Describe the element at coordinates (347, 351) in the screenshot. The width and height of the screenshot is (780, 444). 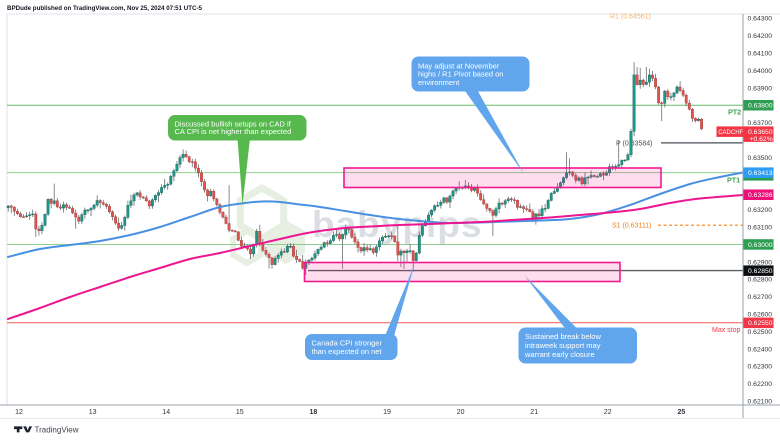
I see `svg-text: than expected on net` at that location.